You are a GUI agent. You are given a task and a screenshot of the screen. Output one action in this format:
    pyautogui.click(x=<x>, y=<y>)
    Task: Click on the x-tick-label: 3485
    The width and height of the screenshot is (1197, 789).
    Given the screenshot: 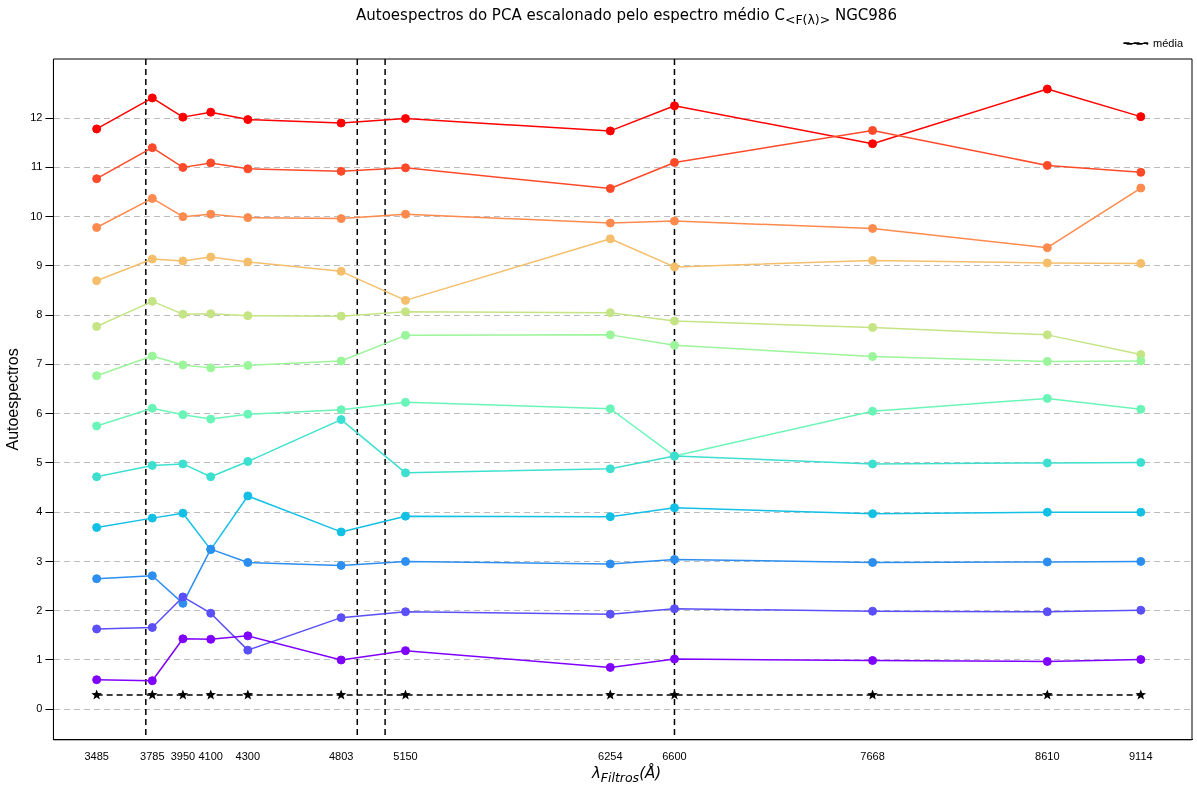 What is the action you would take?
    pyautogui.click(x=96, y=756)
    